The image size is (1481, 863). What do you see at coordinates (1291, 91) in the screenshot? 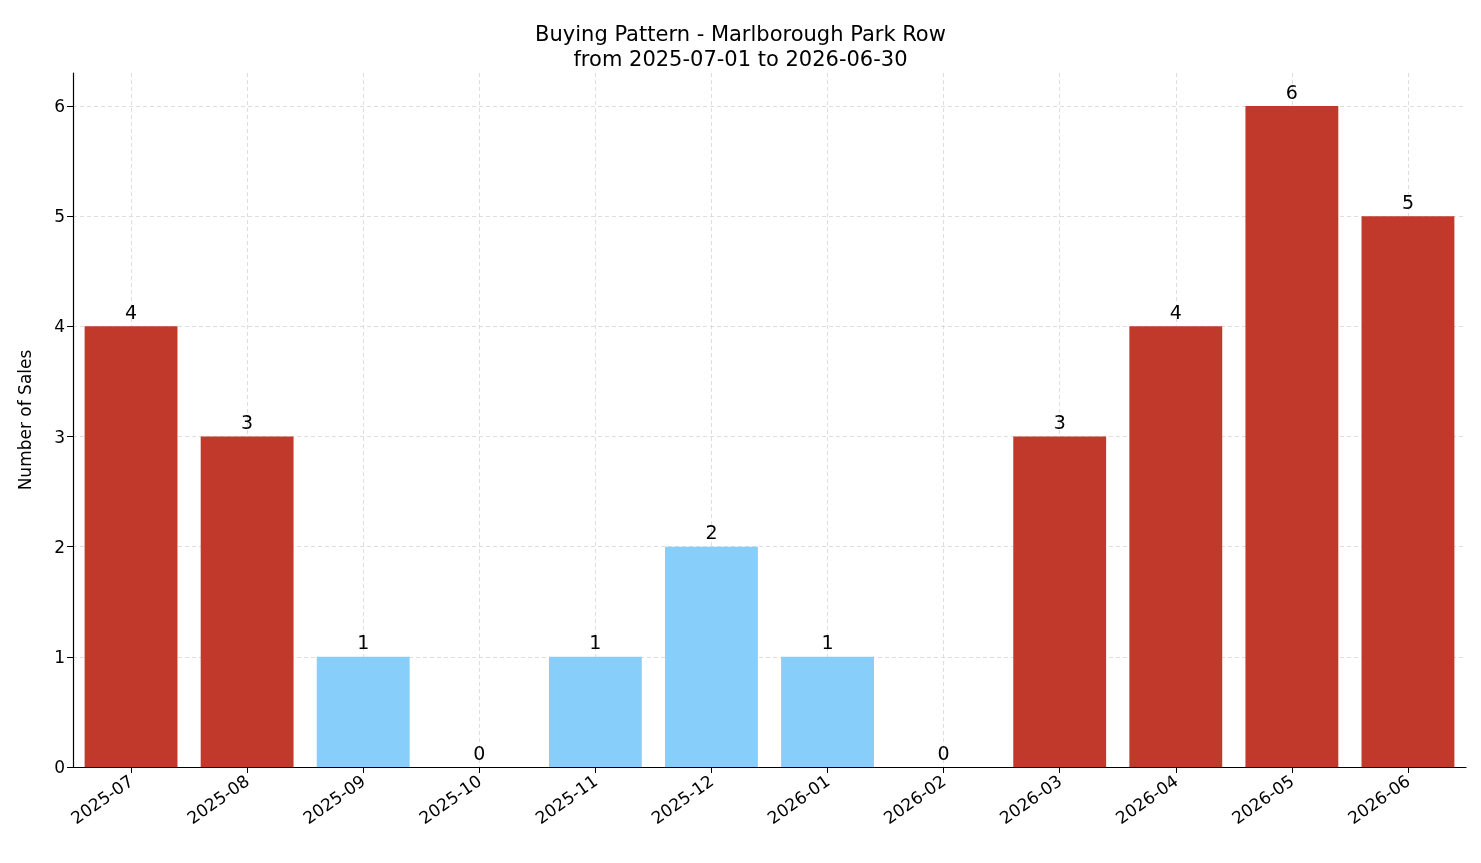
I see `data-label: 6` at bounding box center [1291, 91].